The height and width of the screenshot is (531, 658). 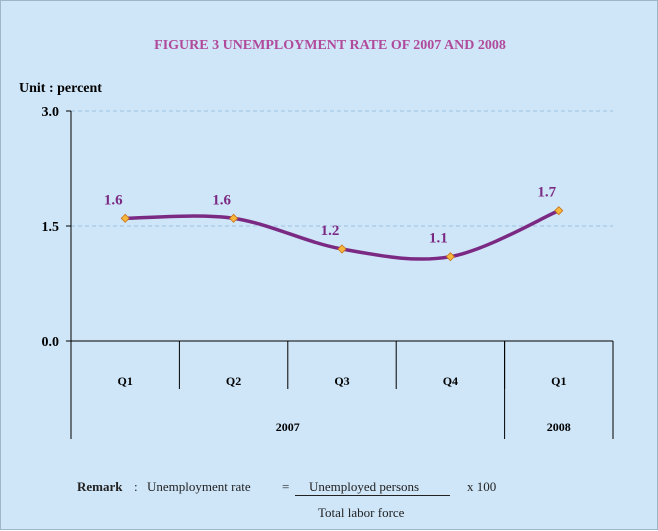 What do you see at coordinates (51, 227) in the screenshot?
I see `y-tick-label: 1.5` at bounding box center [51, 227].